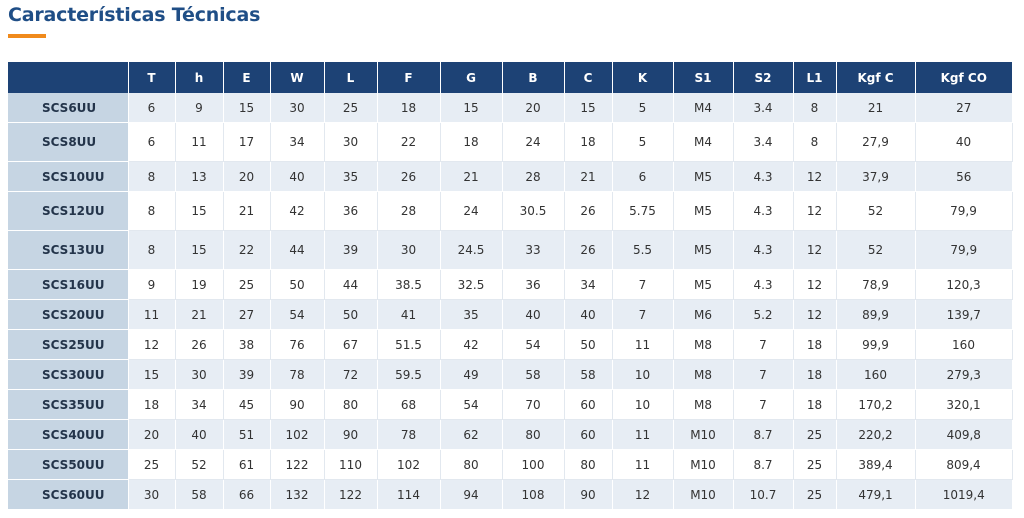 This screenshot has width=1024, height=518. Describe the element at coordinates (533, 250) in the screenshot. I see `value-cell: 33` at that location.